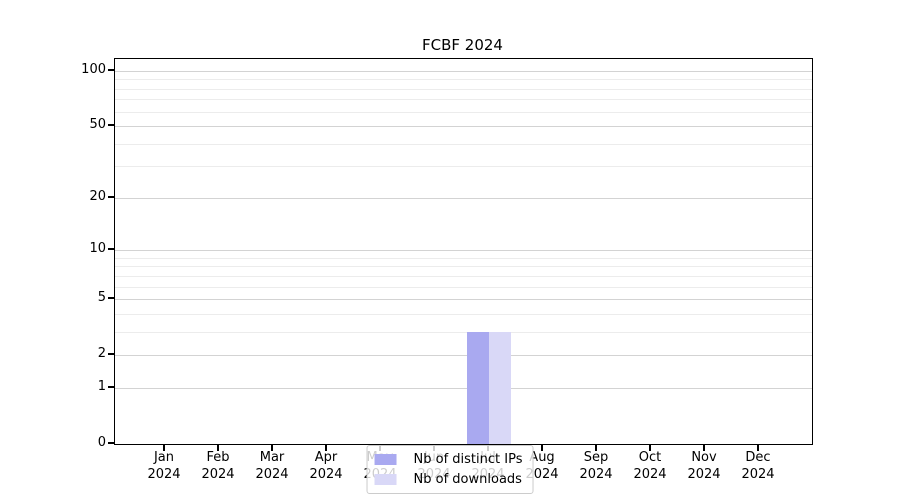 The width and height of the screenshot is (900, 500). I want to click on legend-label-distinct-ips: Nb of distinct IPs, so click(468, 459).